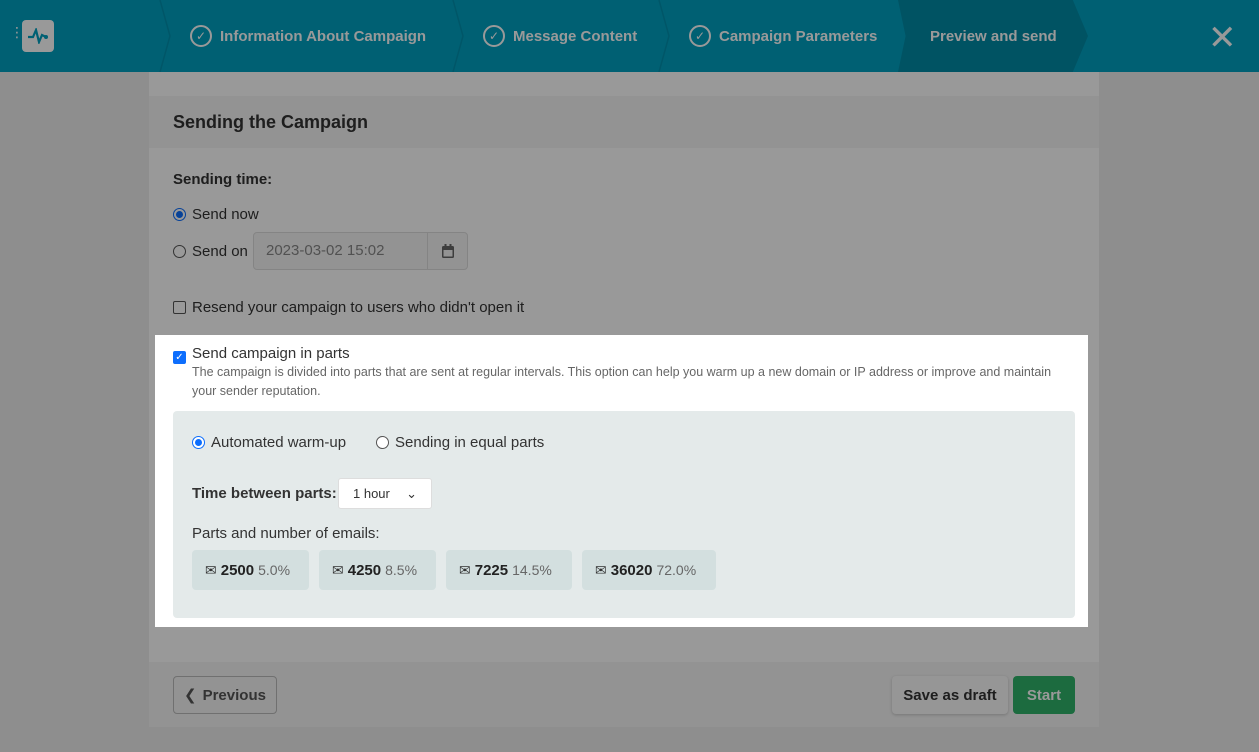 Image resolution: width=1259 pixels, height=752 pixels. Describe the element at coordinates (38, 36) in the screenshot. I see `app-logo-icon` at that location.